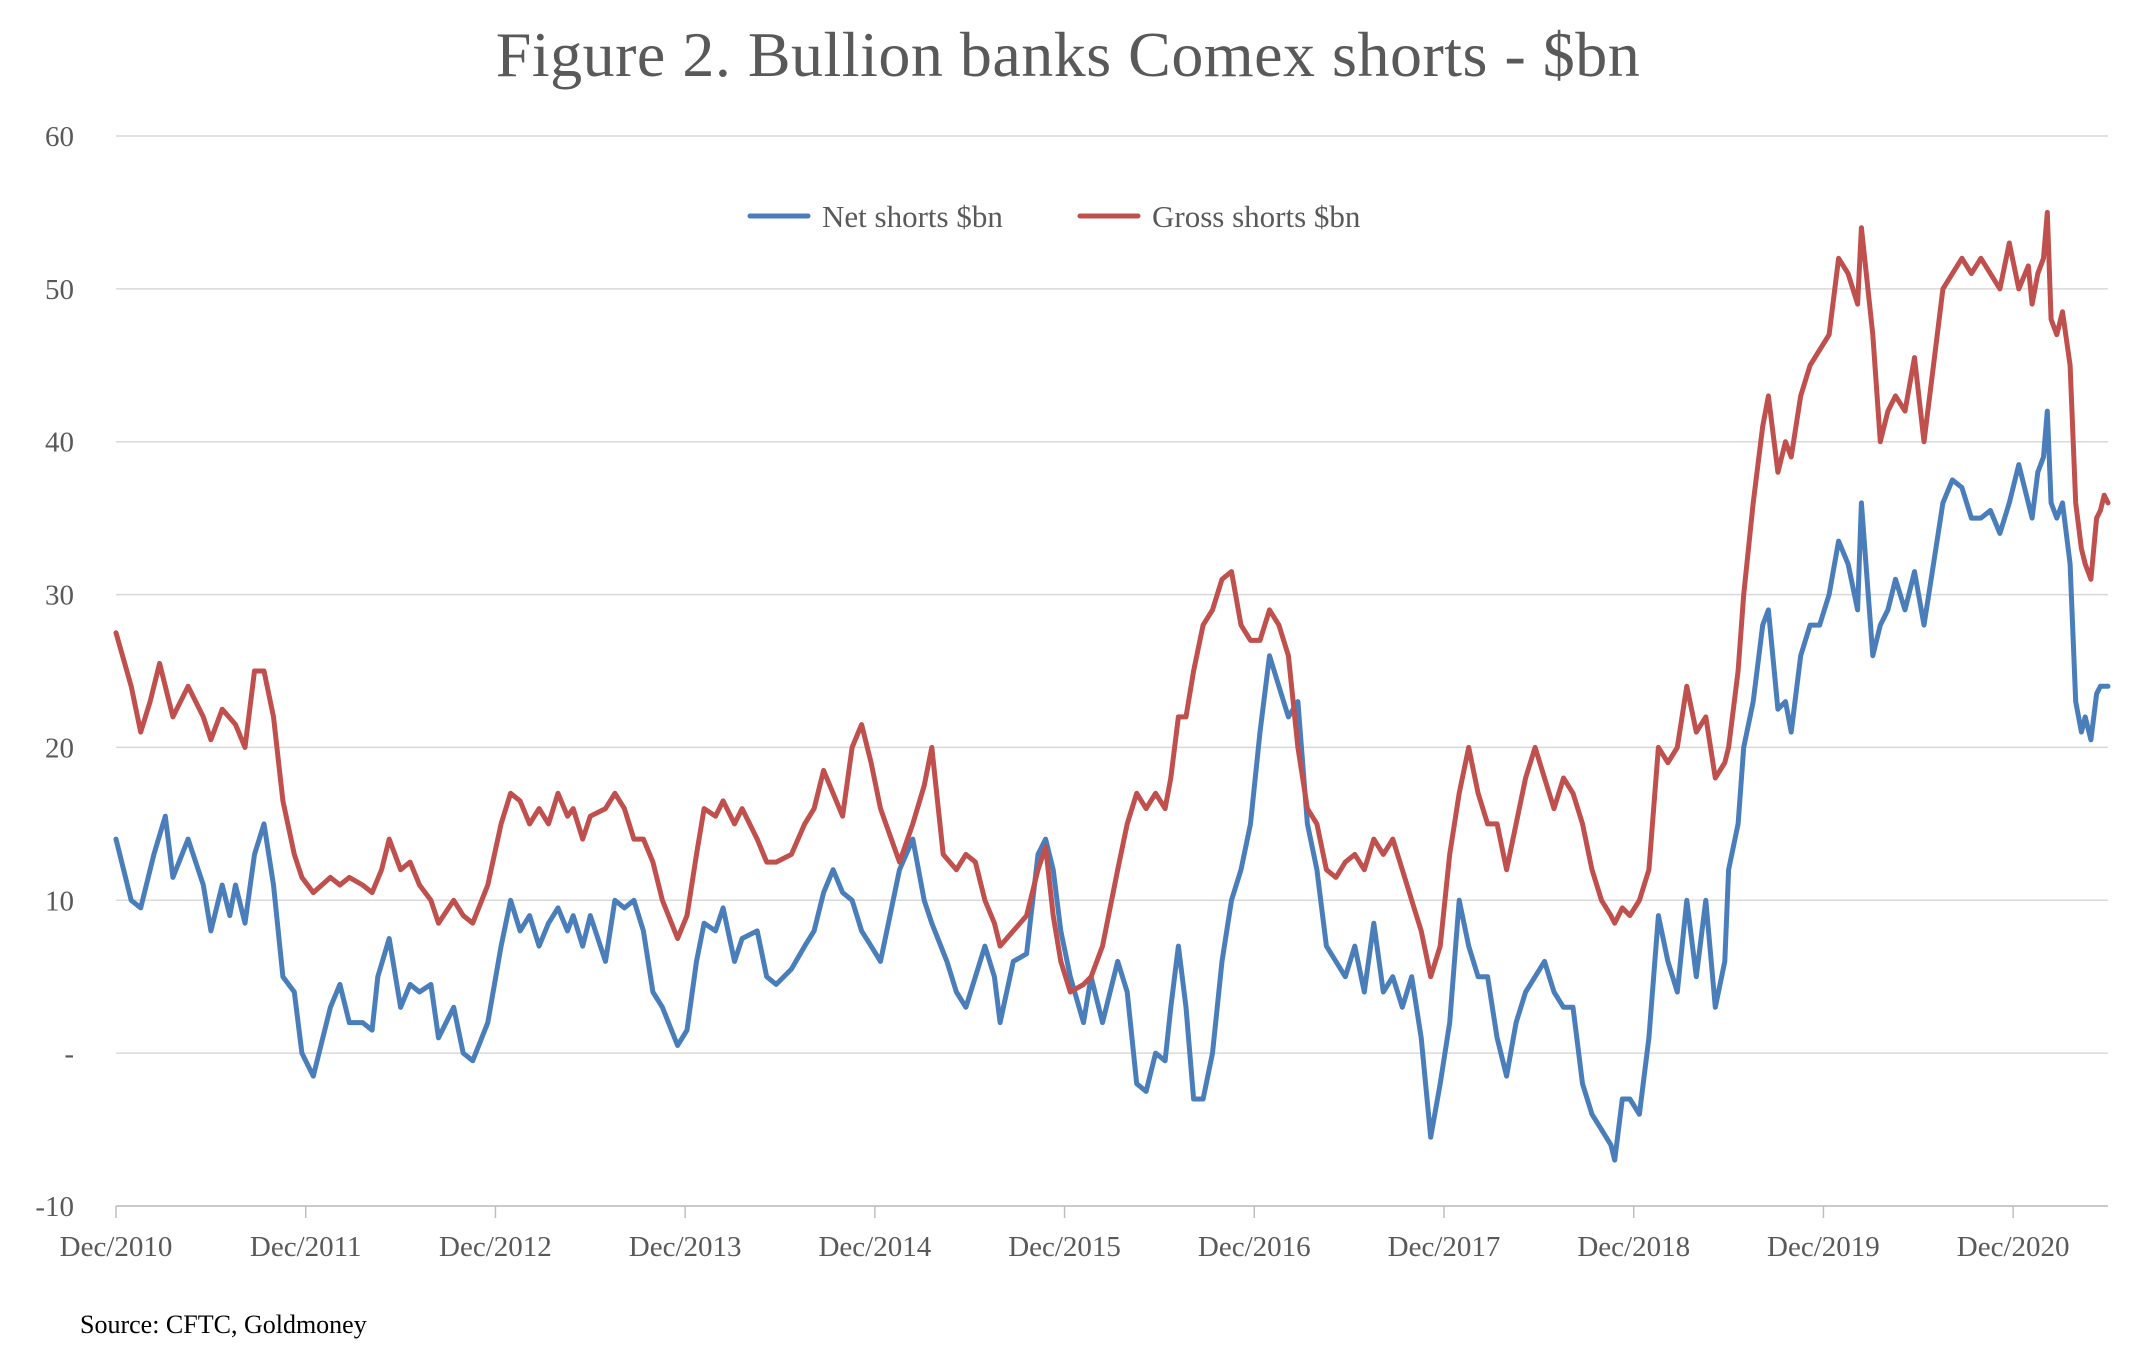  Describe the element at coordinates (116, 1247) in the screenshot. I see `x-tick-label: Dec/2010` at that location.